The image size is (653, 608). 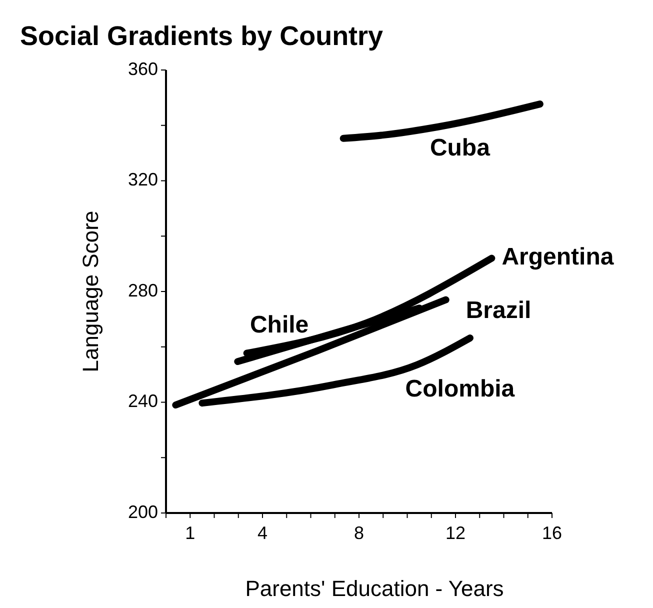 I want to click on series-label: Brazil, so click(x=499, y=310).